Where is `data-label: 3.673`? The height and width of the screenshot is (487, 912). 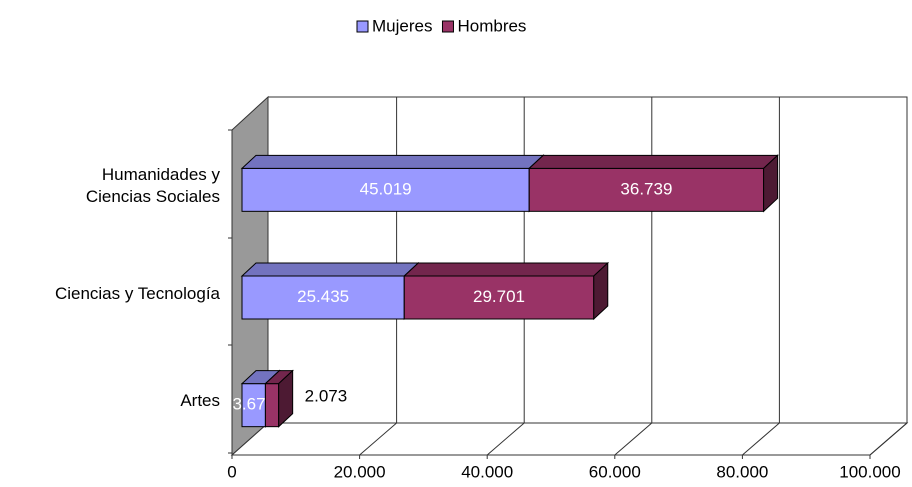
data-label: 3.673 is located at coordinates (253, 404).